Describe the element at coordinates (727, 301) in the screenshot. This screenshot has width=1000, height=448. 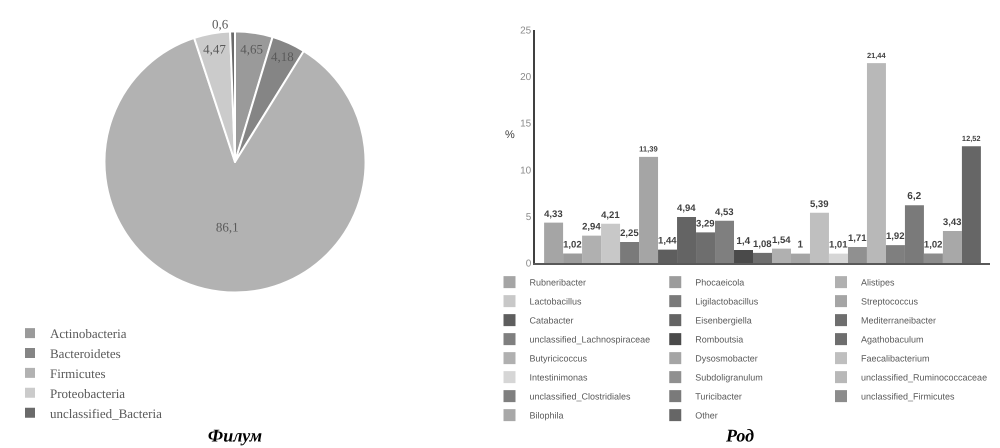
I see `legend-label: Ligilactobacillus` at that location.